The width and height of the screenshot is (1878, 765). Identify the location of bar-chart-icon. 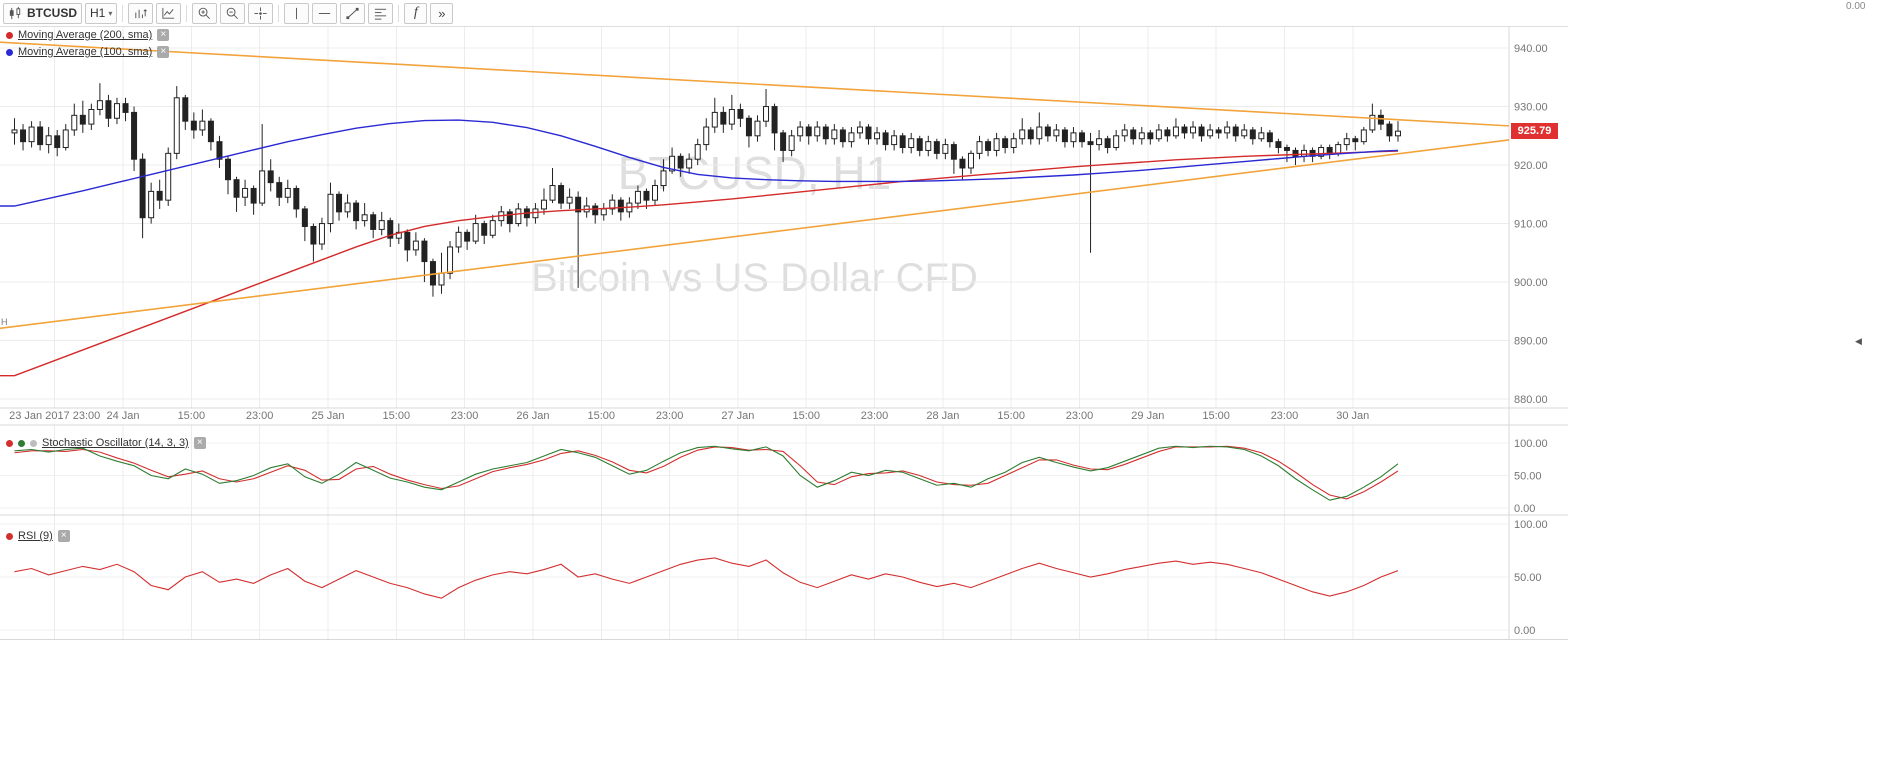
(141, 13).